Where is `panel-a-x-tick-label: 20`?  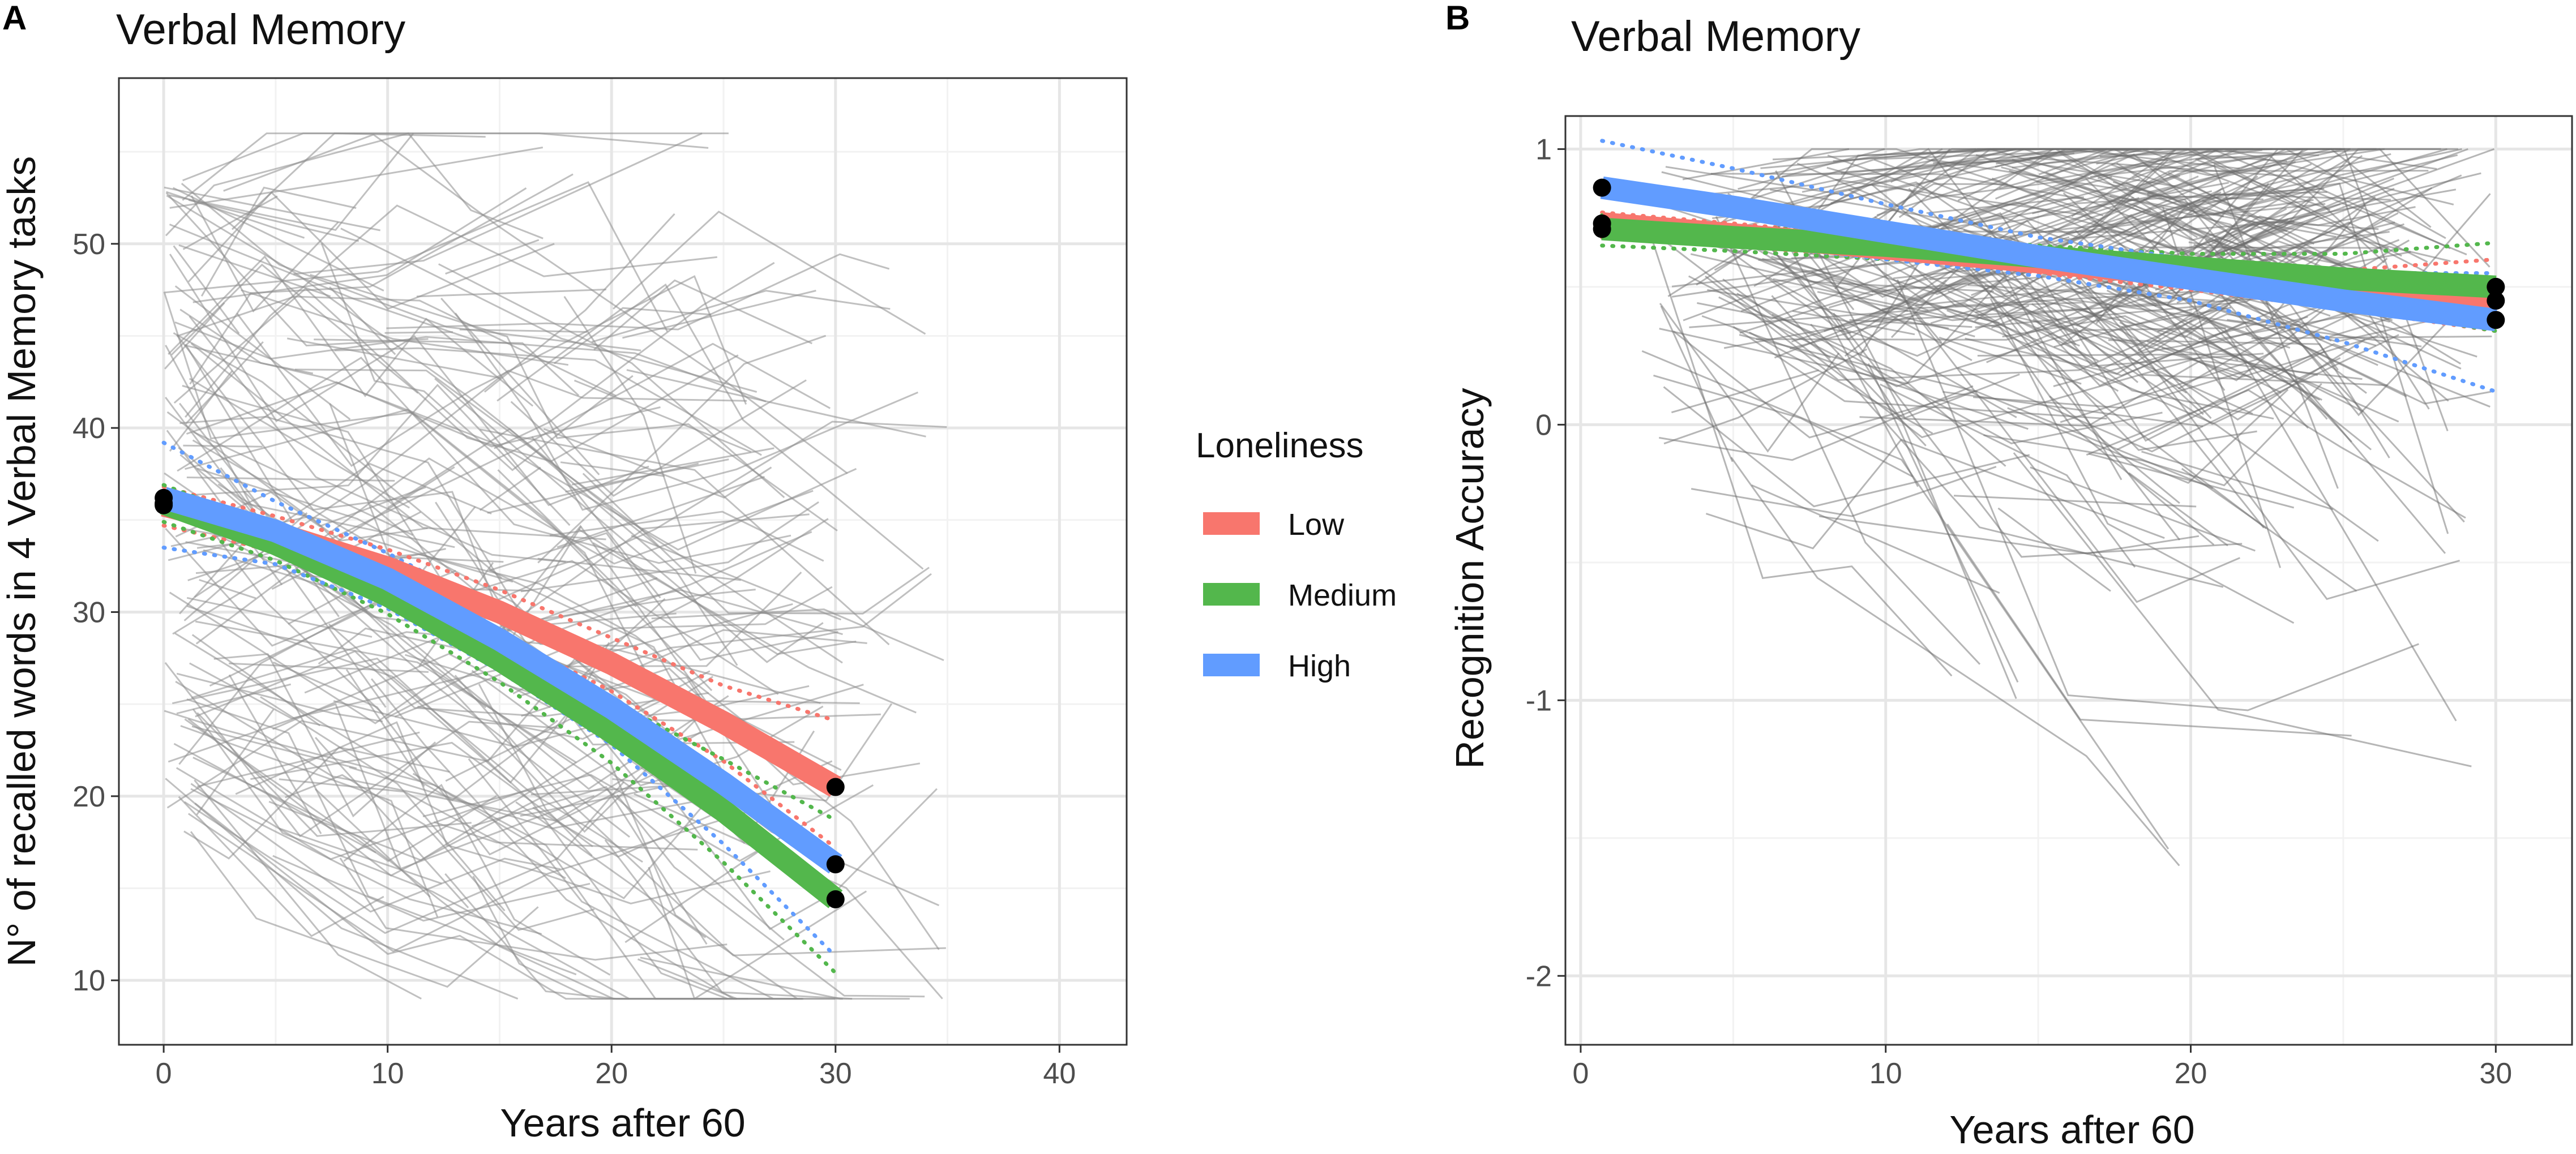 panel-a-x-tick-label: 20 is located at coordinates (611, 1073).